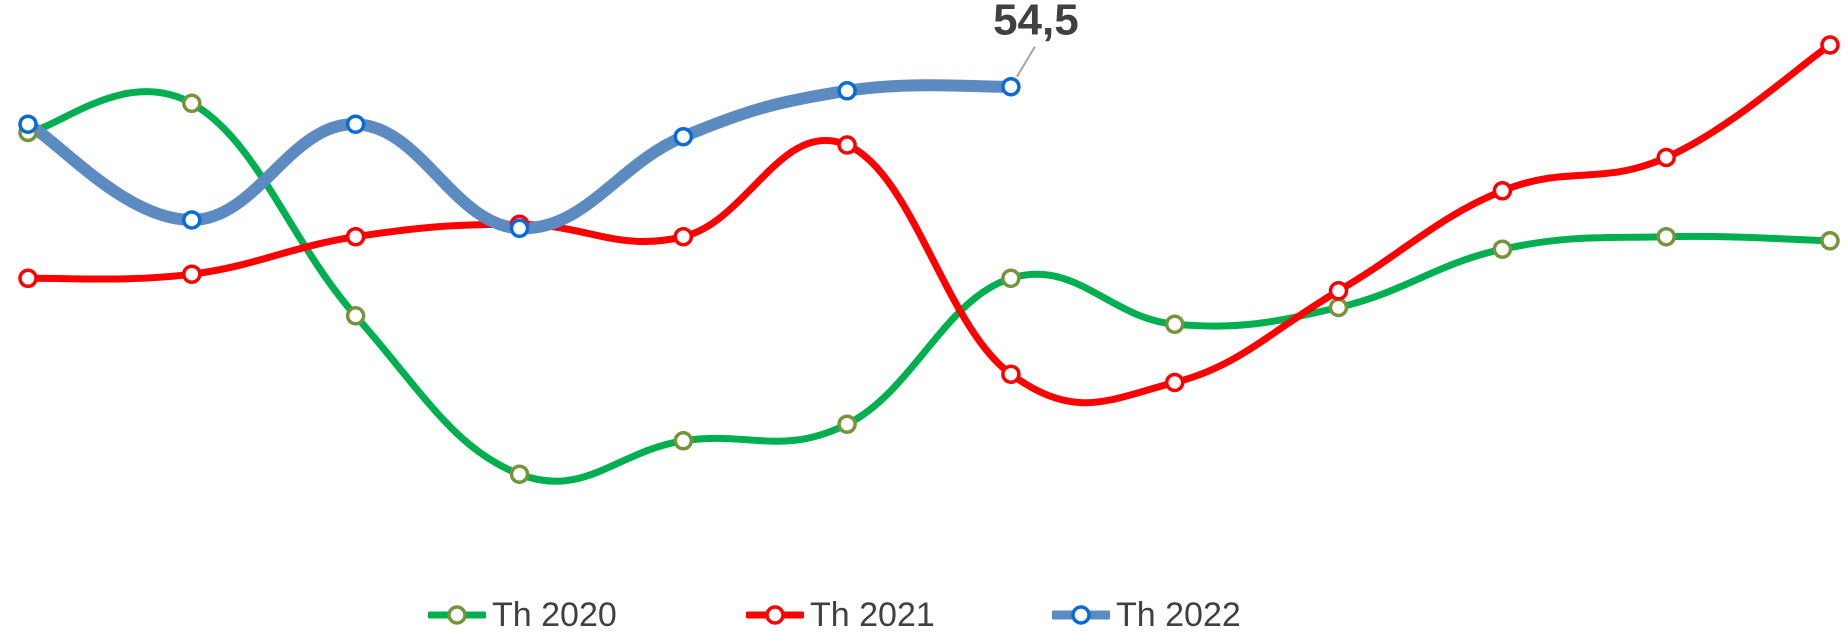  I want to click on legend-item-th-2020: Th 2020, so click(522, 615).